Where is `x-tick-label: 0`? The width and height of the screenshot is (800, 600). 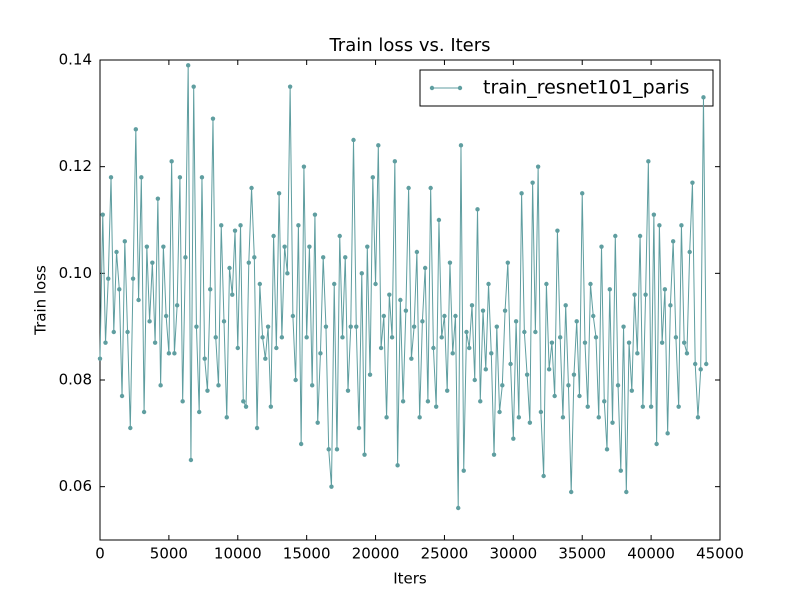 x-tick-label: 0 is located at coordinates (100, 554).